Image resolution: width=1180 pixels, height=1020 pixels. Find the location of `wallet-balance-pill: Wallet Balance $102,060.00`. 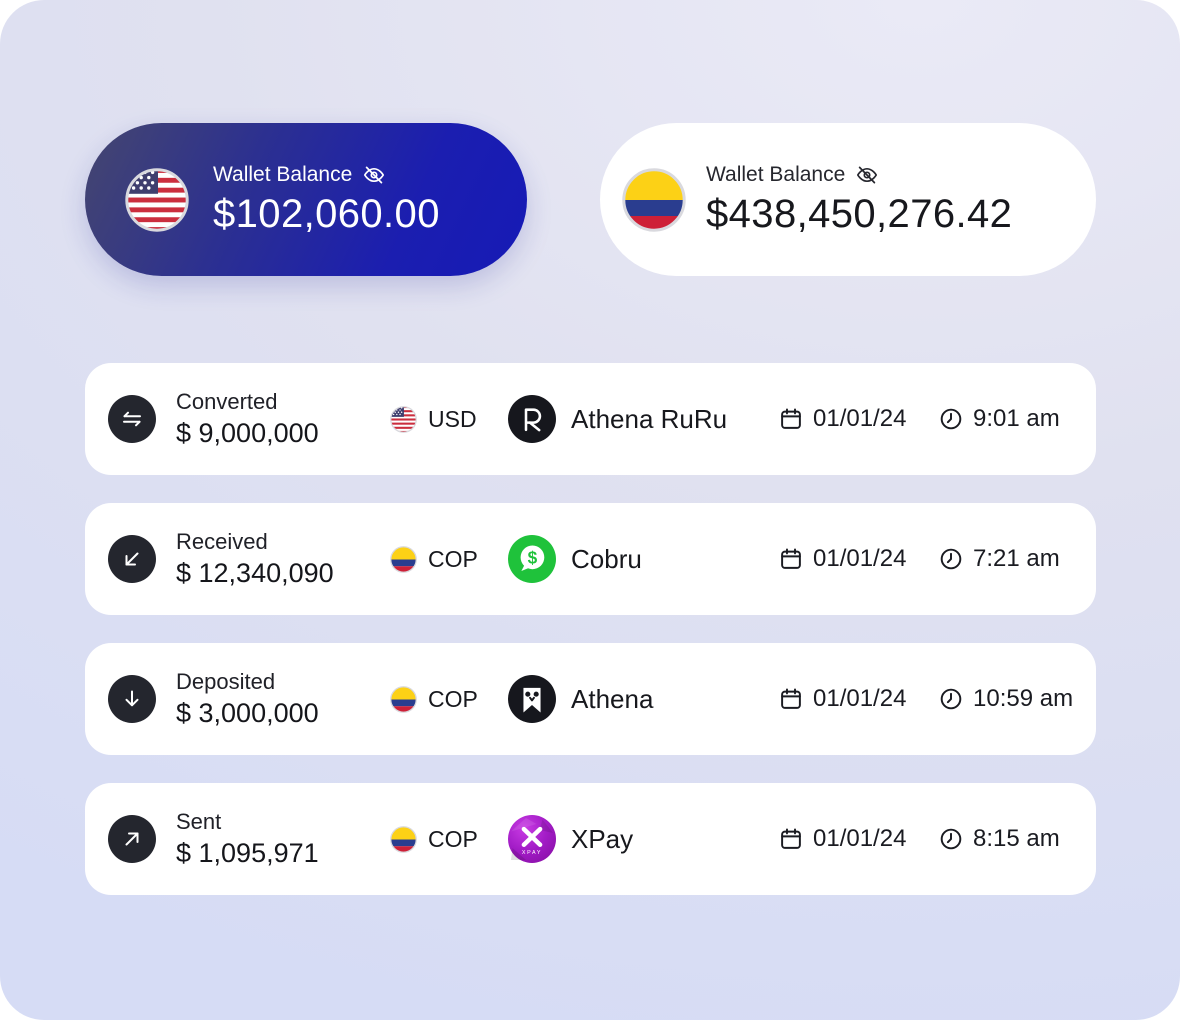

wallet-balance-pill: Wallet Balance $102,060.00 is located at coordinates (306, 199).